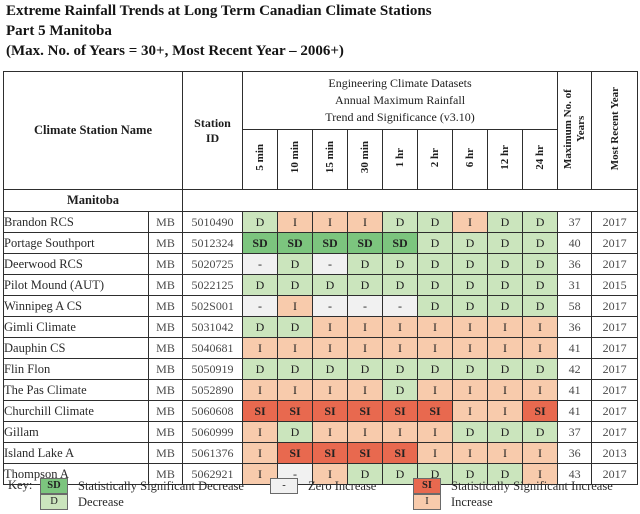 This screenshot has height=514, width=640. I want to click on max-years-cell: 43, so click(575, 474).